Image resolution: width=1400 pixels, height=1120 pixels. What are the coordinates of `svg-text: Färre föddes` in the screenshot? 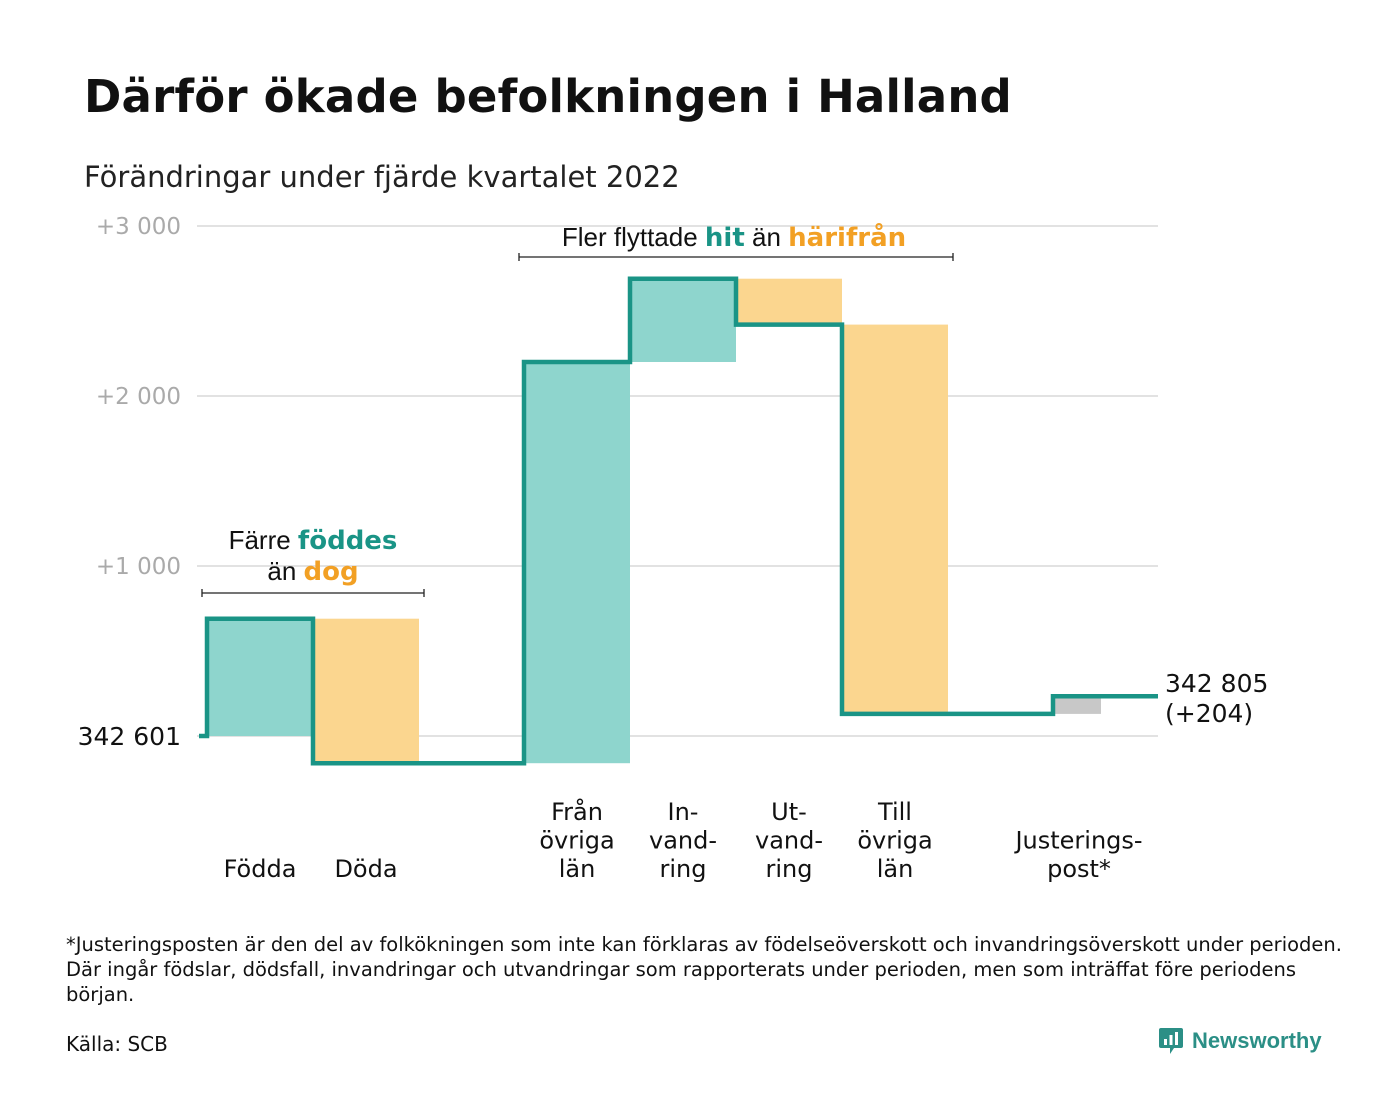 It's located at (313, 540).